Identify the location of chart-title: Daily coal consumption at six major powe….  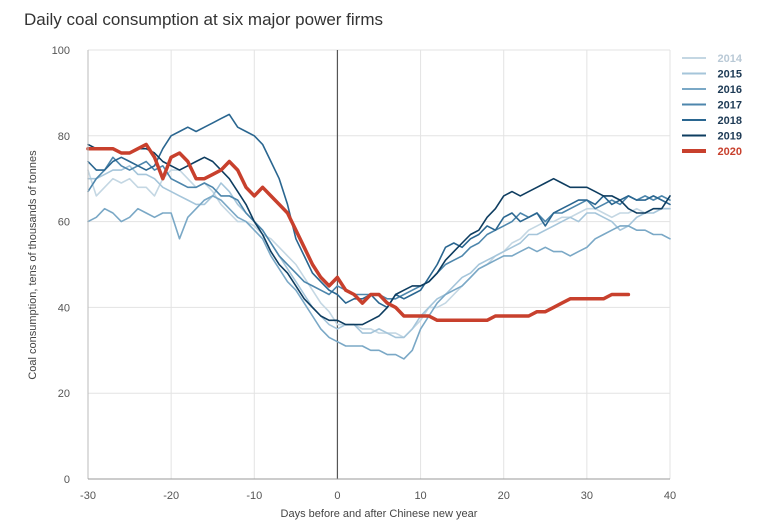
(204, 19).